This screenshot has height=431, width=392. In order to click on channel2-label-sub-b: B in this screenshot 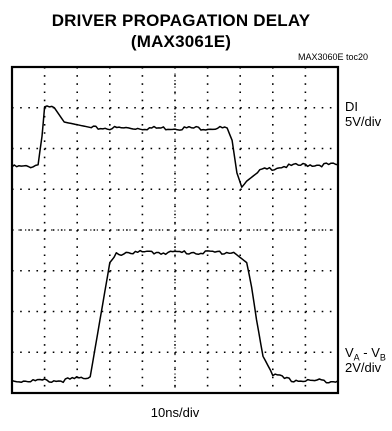, I will do `click(382, 357)`.